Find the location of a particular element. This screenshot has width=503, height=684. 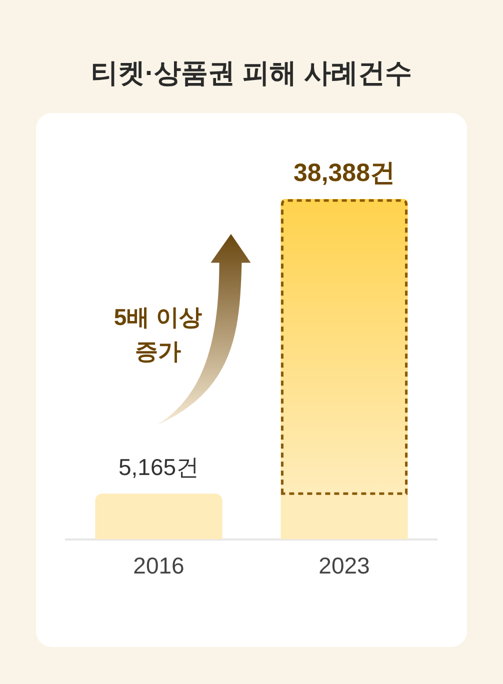

annotation: 5배 이상 증가 is located at coordinates (158, 334).